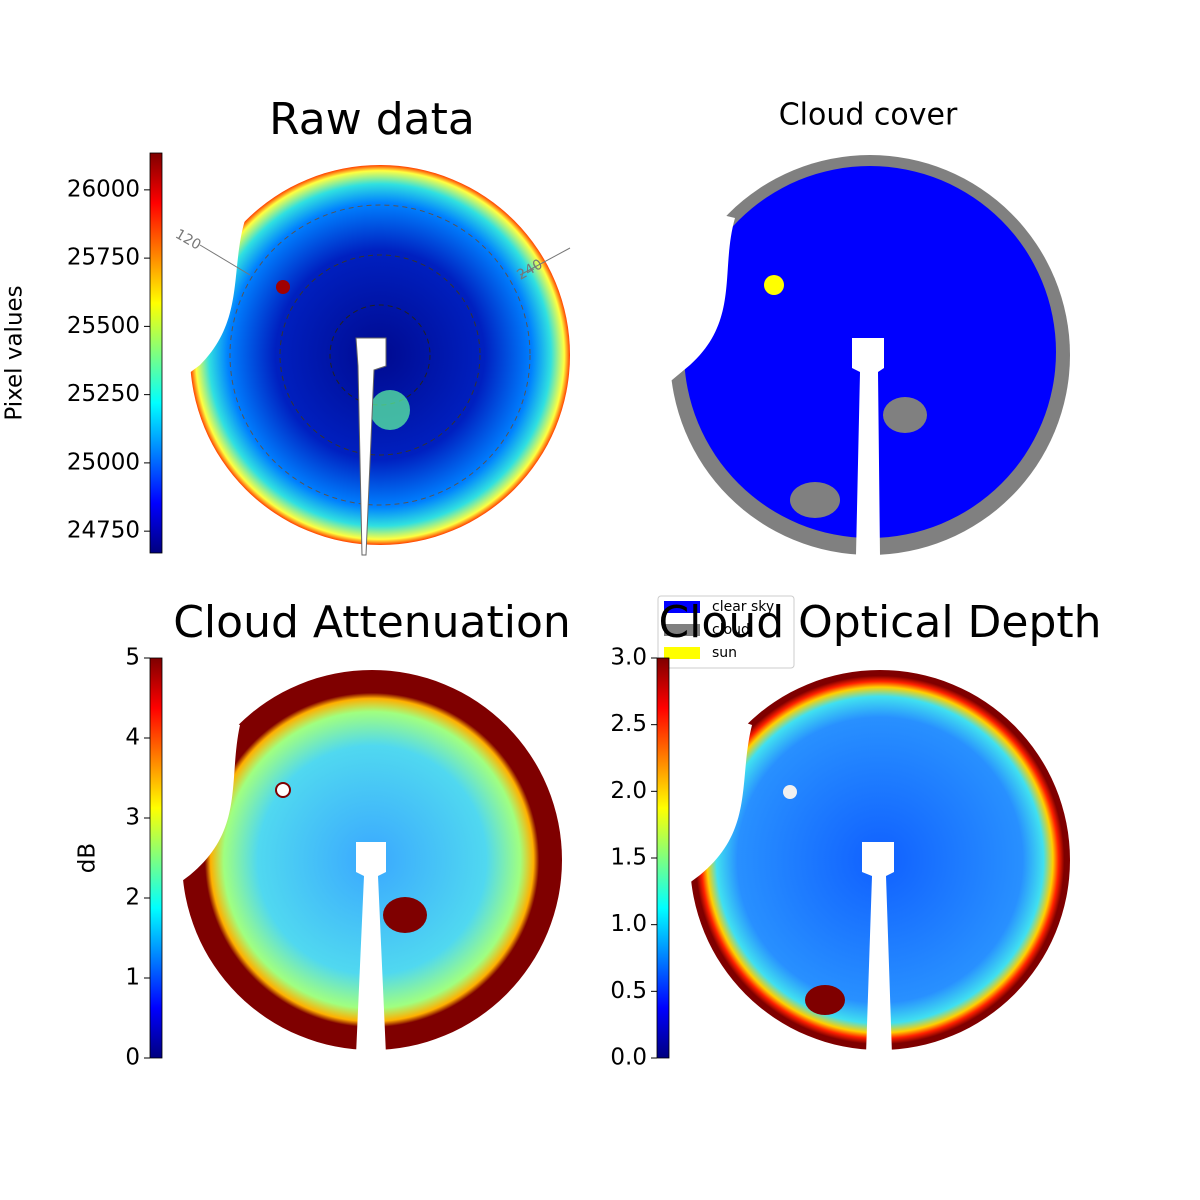 This screenshot has height=1200, width=1200. What do you see at coordinates (743, 607) in the screenshot?
I see `legend-label: clear sky` at bounding box center [743, 607].